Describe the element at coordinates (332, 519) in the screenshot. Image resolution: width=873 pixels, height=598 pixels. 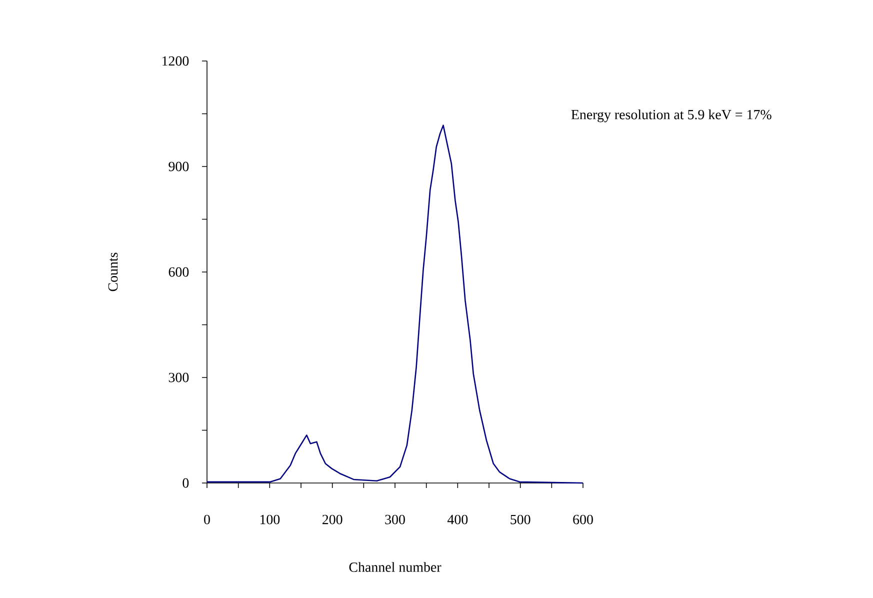
I see `x-tick-label: 200` at that location.